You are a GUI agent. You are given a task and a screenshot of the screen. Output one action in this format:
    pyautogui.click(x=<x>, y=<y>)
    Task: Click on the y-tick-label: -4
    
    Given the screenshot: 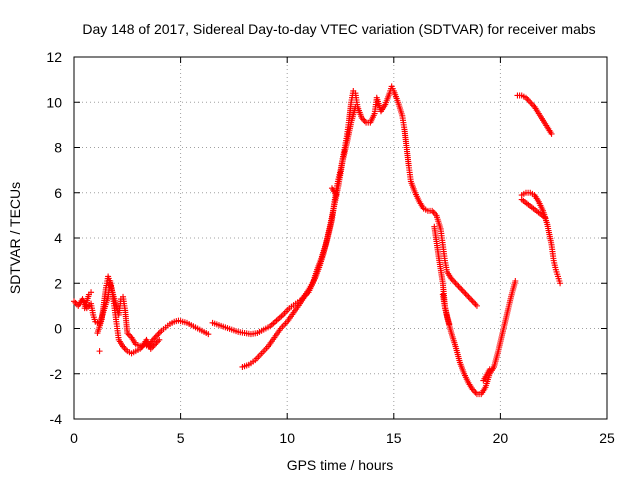 What is the action you would take?
    pyautogui.click(x=56, y=419)
    